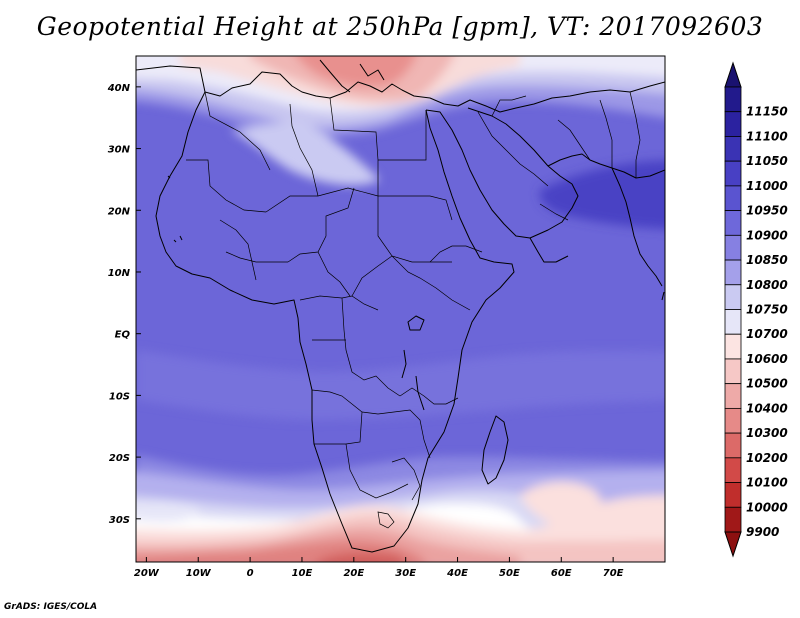  Describe the element at coordinates (561, 573) in the screenshot. I see `lon-tick-label: 60E` at that location.